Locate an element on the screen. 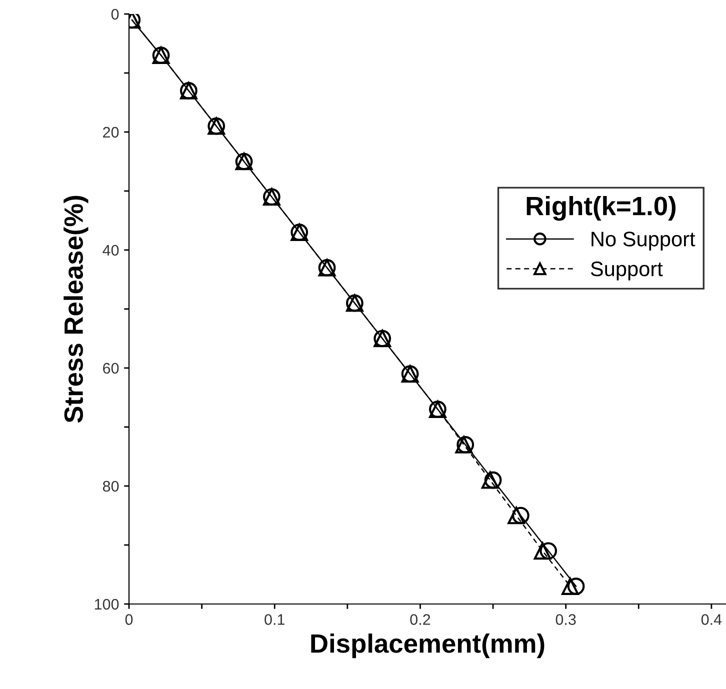  x-tick-label: 0.1 is located at coordinates (274, 619).